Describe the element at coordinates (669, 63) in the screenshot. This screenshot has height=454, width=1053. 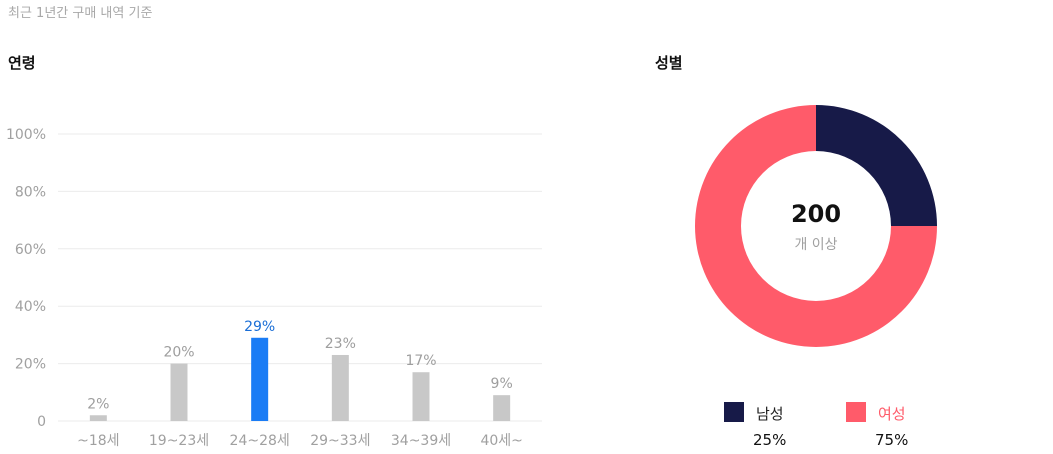
I see `gender-section-title: 성별` at that location.